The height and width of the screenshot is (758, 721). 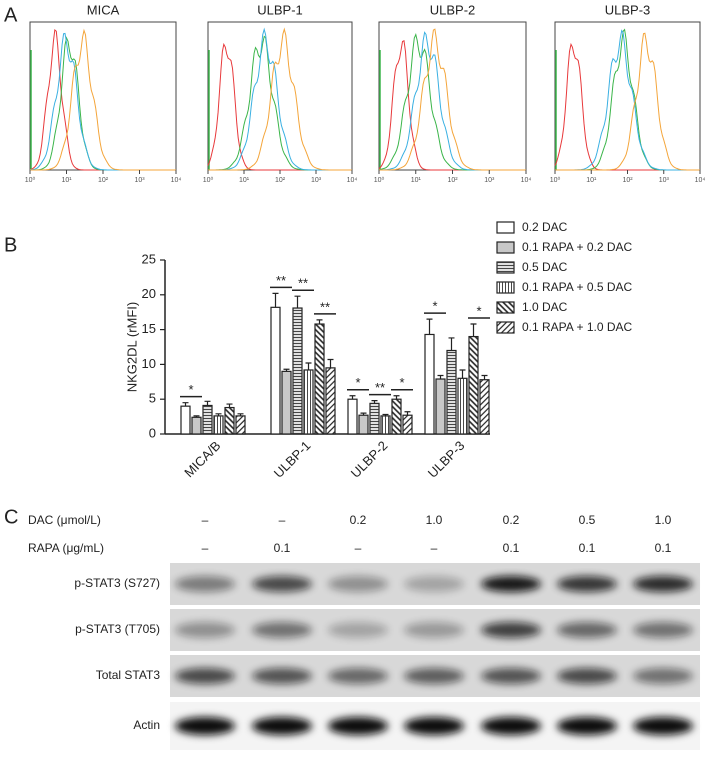 I want to click on plot-title: ULBP-2, so click(x=453, y=9).